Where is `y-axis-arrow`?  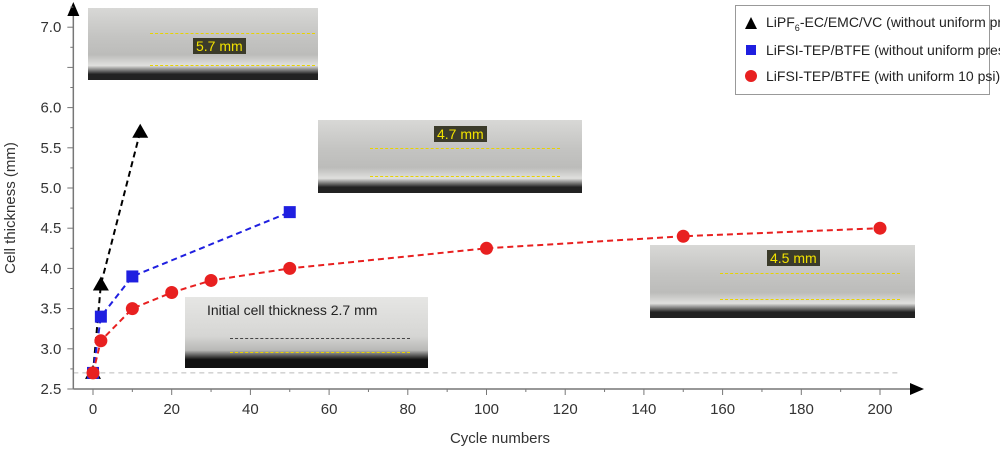 y-axis-arrow is located at coordinates (73, 9).